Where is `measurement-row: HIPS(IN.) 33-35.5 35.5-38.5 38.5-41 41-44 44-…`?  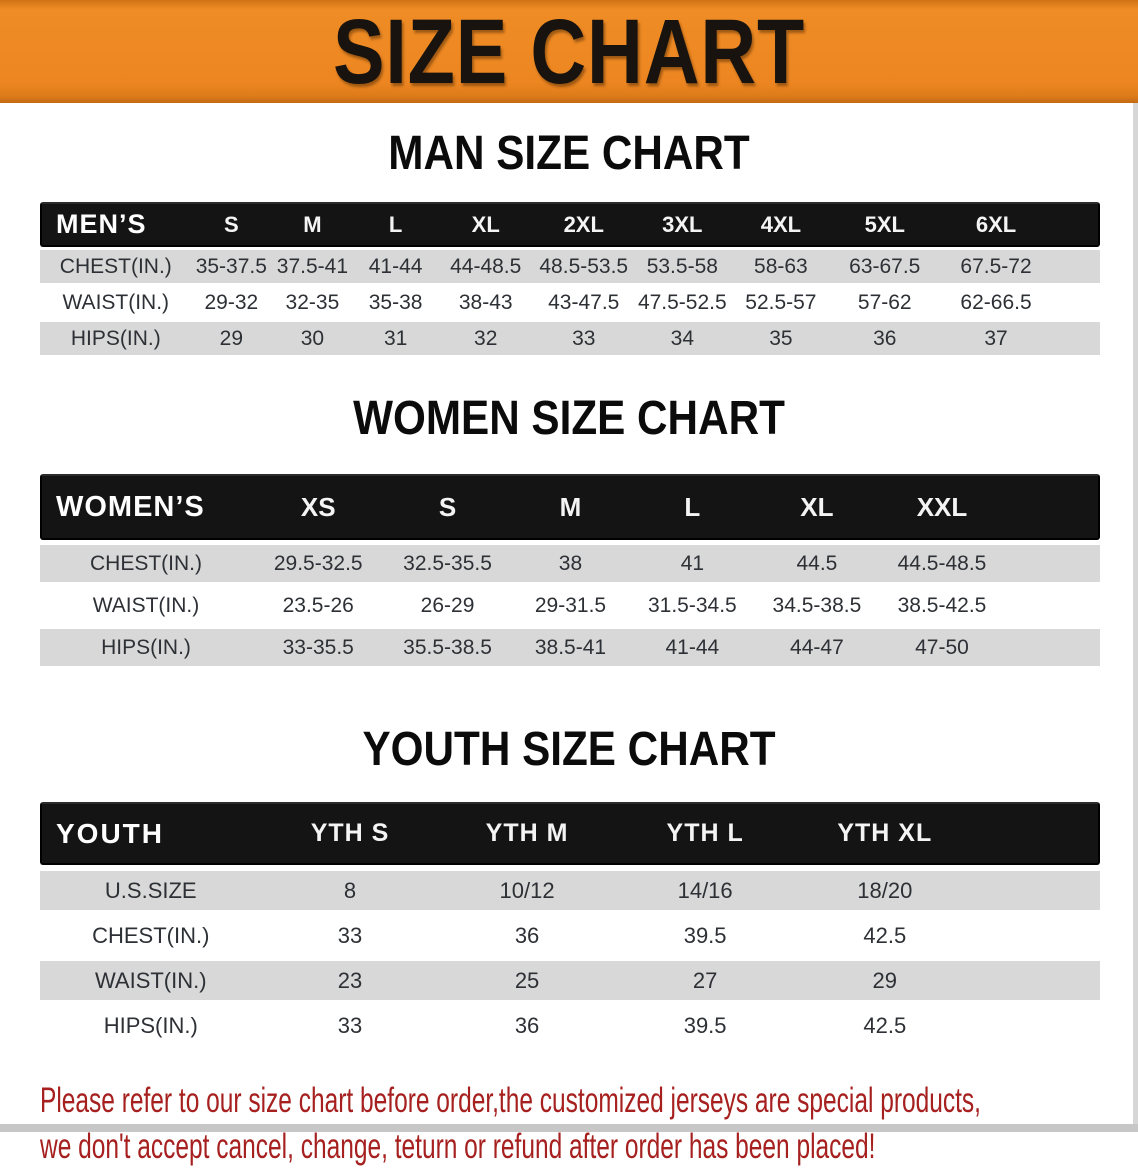 measurement-row: HIPS(IN.) 33-35.5 35.5-38.5 38.5-41 41-44 44-… is located at coordinates (570, 647).